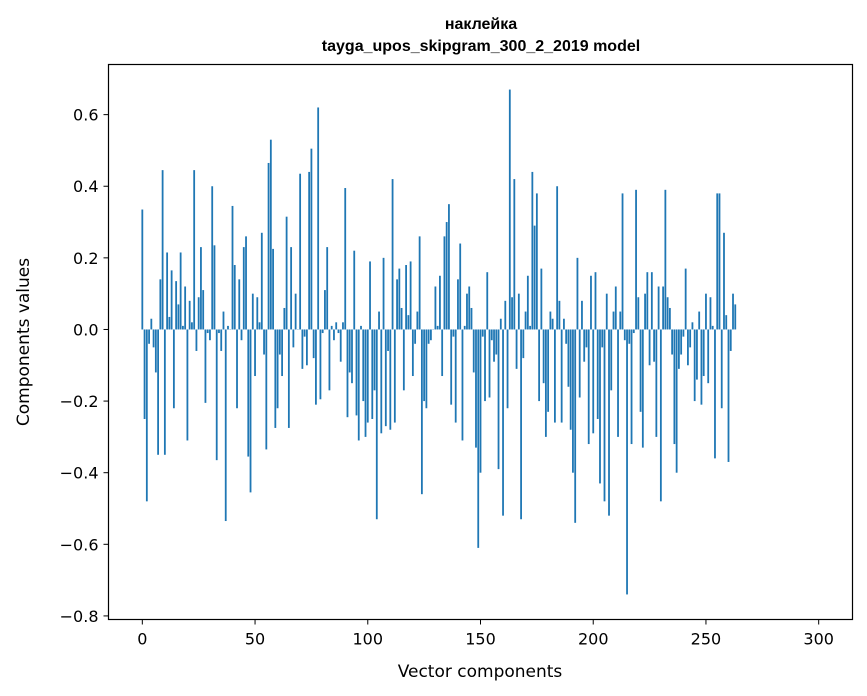  Describe the element at coordinates (706, 639) in the screenshot. I see `x-tick-label: 250` at that location.